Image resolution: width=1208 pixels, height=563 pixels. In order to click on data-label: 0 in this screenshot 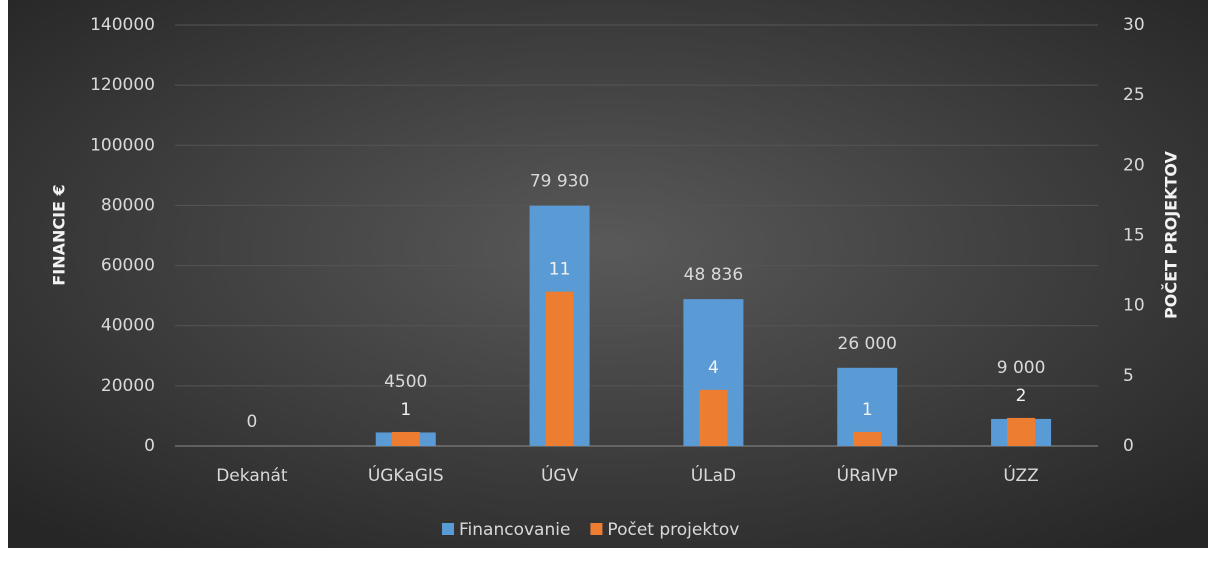, I will do `click(252, 422)`.